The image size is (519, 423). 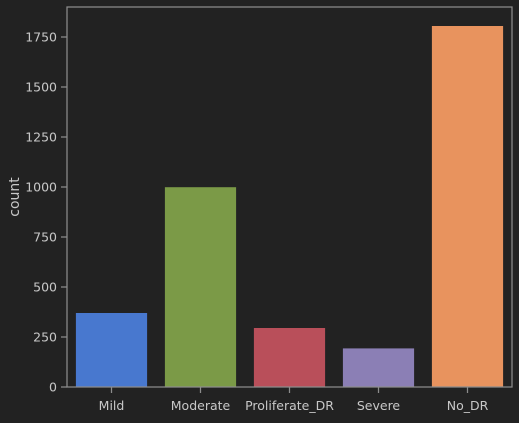 I want to click on bar-severe, so click(x=378, y=367).